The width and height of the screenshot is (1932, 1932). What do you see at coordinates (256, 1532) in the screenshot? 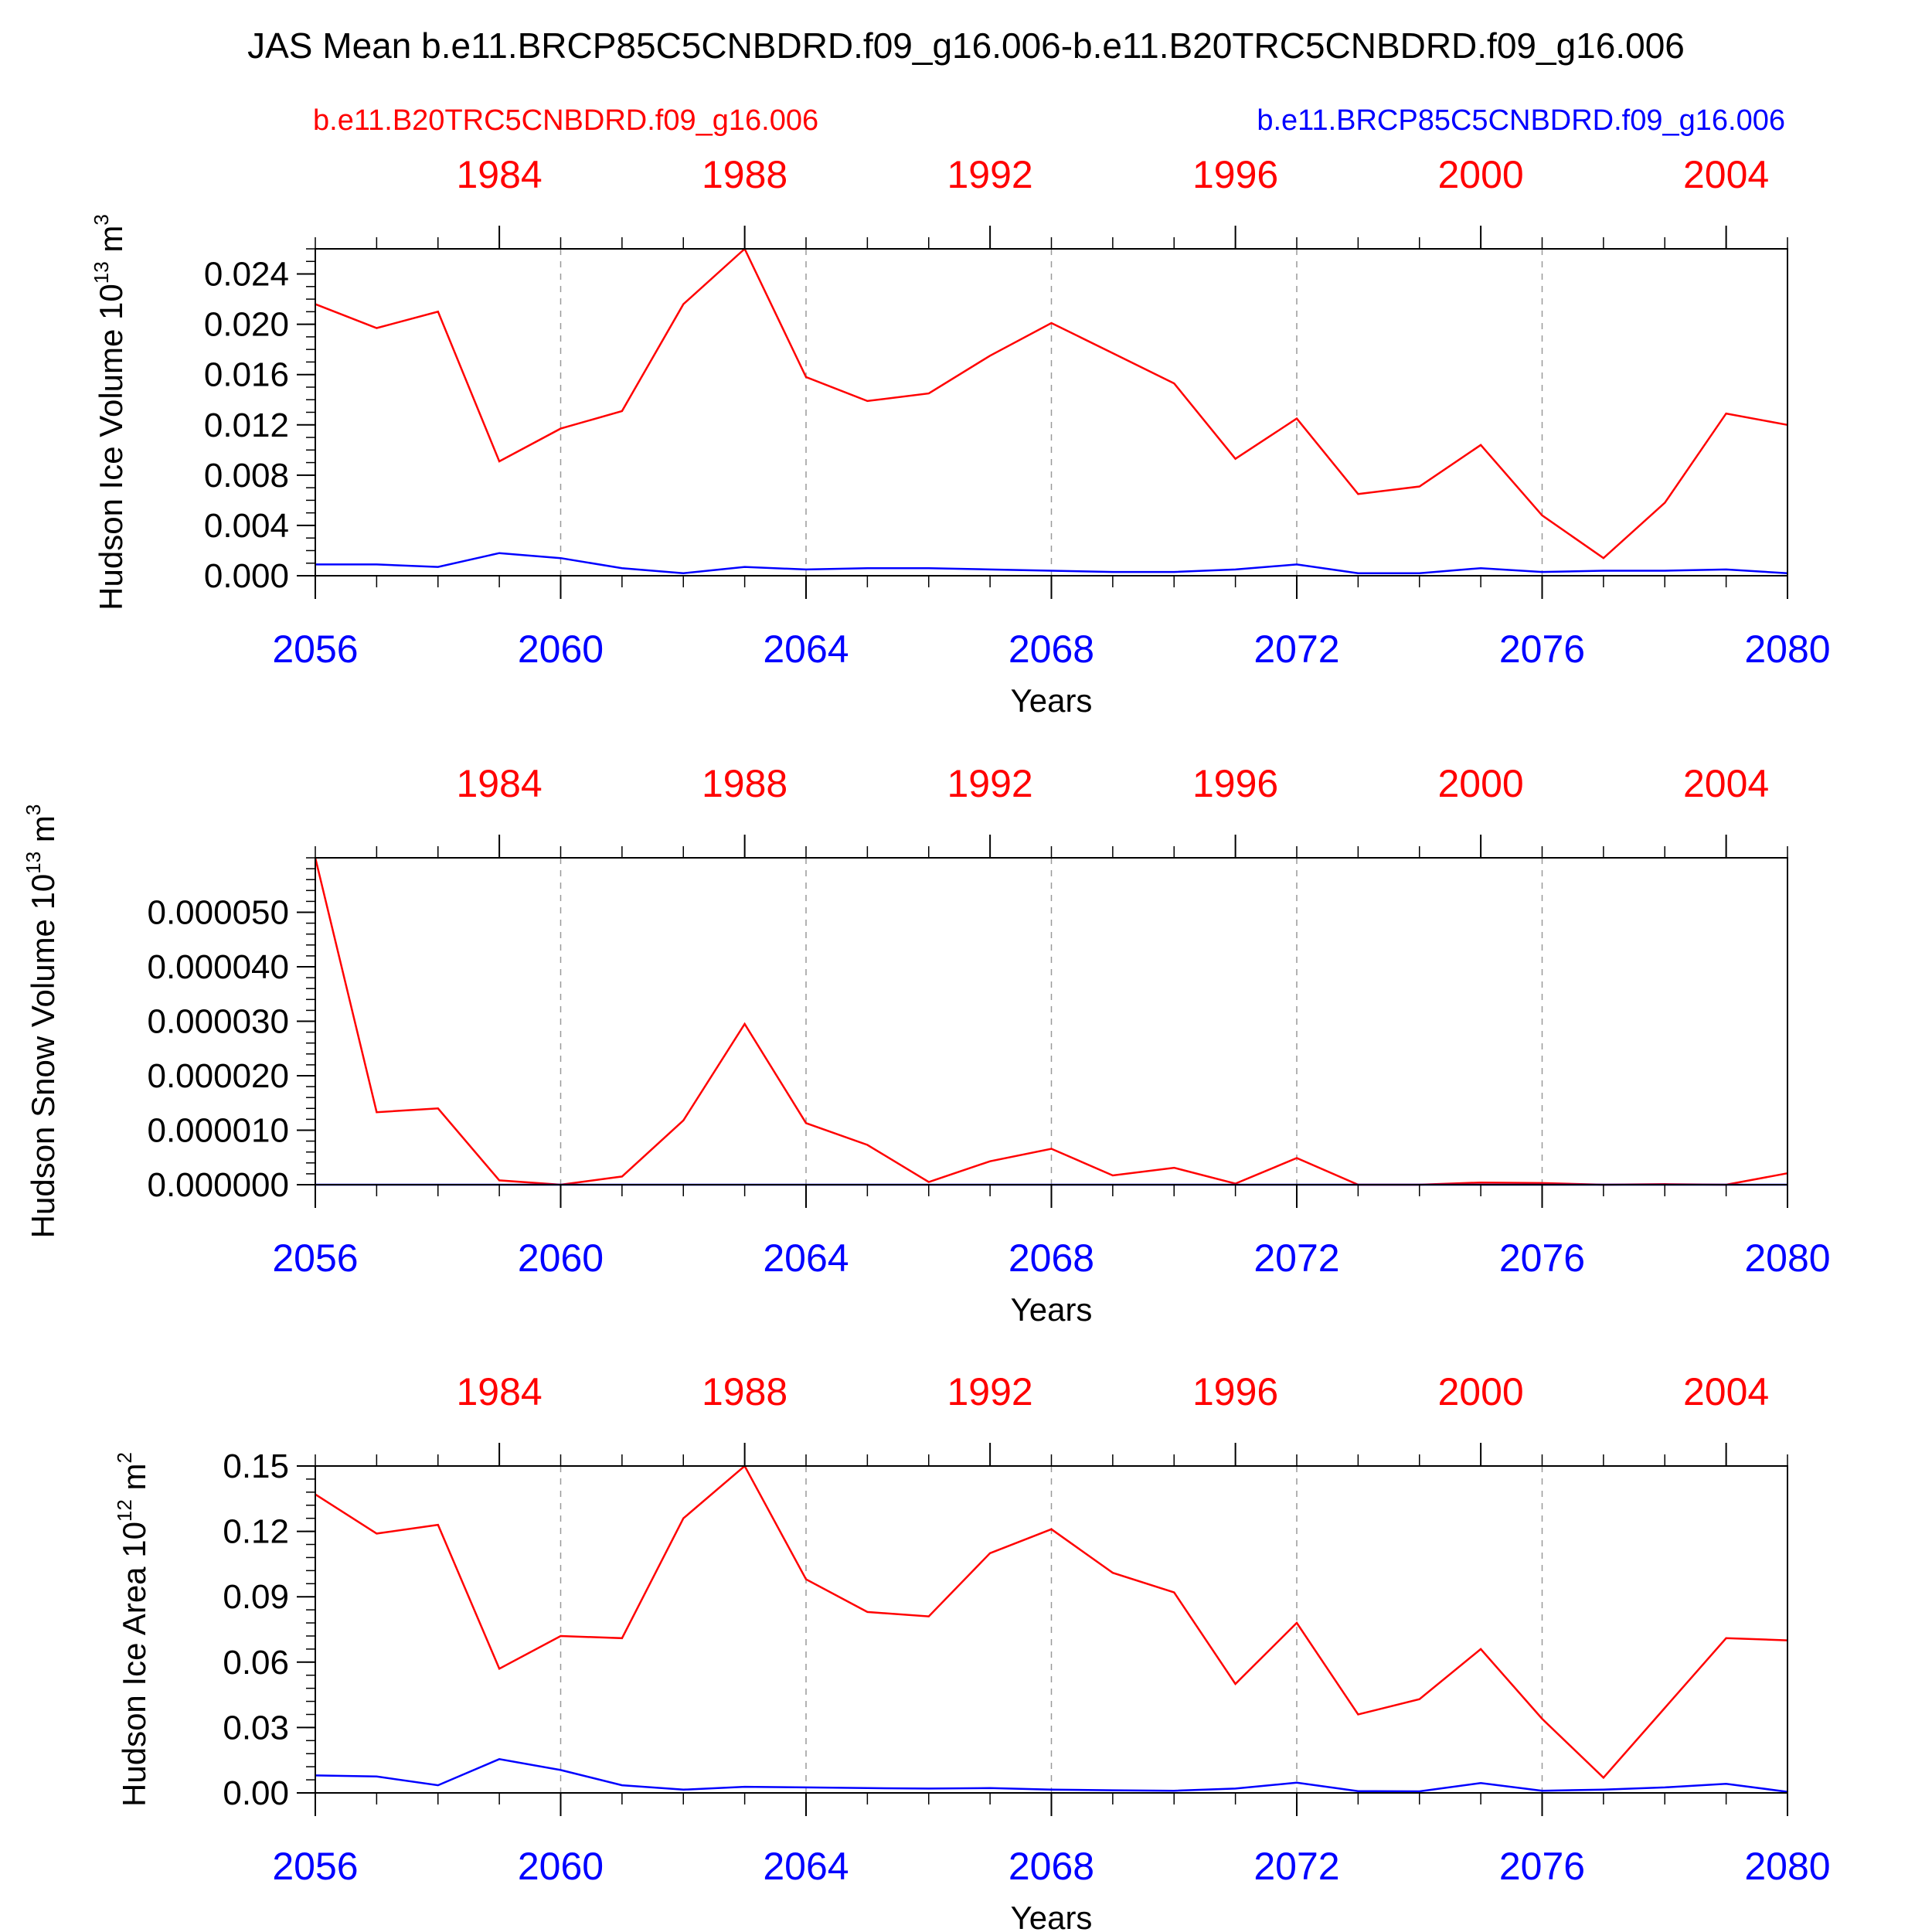
I see `y-tick-label: 0.12` at bounding box center [256, 1532].